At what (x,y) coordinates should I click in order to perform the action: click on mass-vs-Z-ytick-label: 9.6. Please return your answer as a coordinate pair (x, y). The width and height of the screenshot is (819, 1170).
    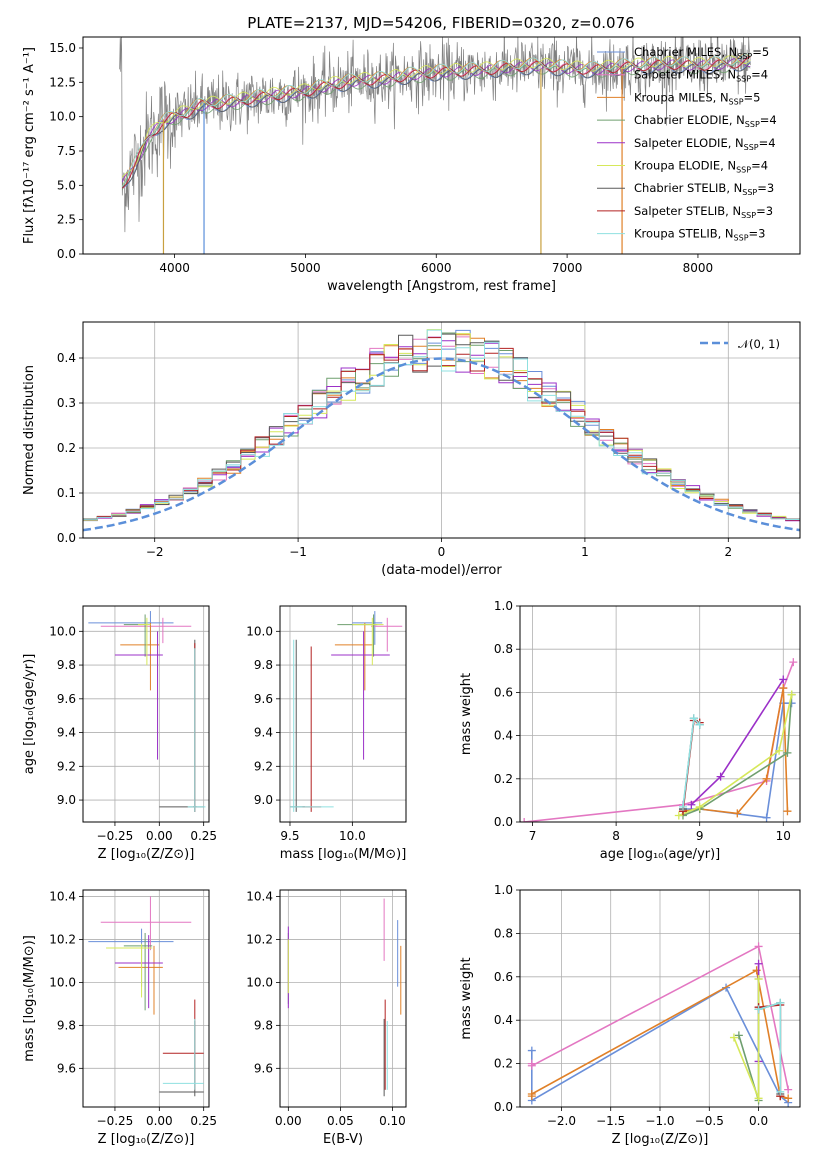
    Looking at the image, I should click on (66, 1068).